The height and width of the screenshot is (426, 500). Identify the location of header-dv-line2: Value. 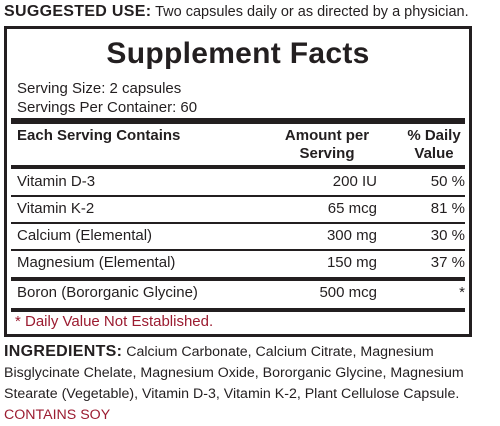
(434, 153).